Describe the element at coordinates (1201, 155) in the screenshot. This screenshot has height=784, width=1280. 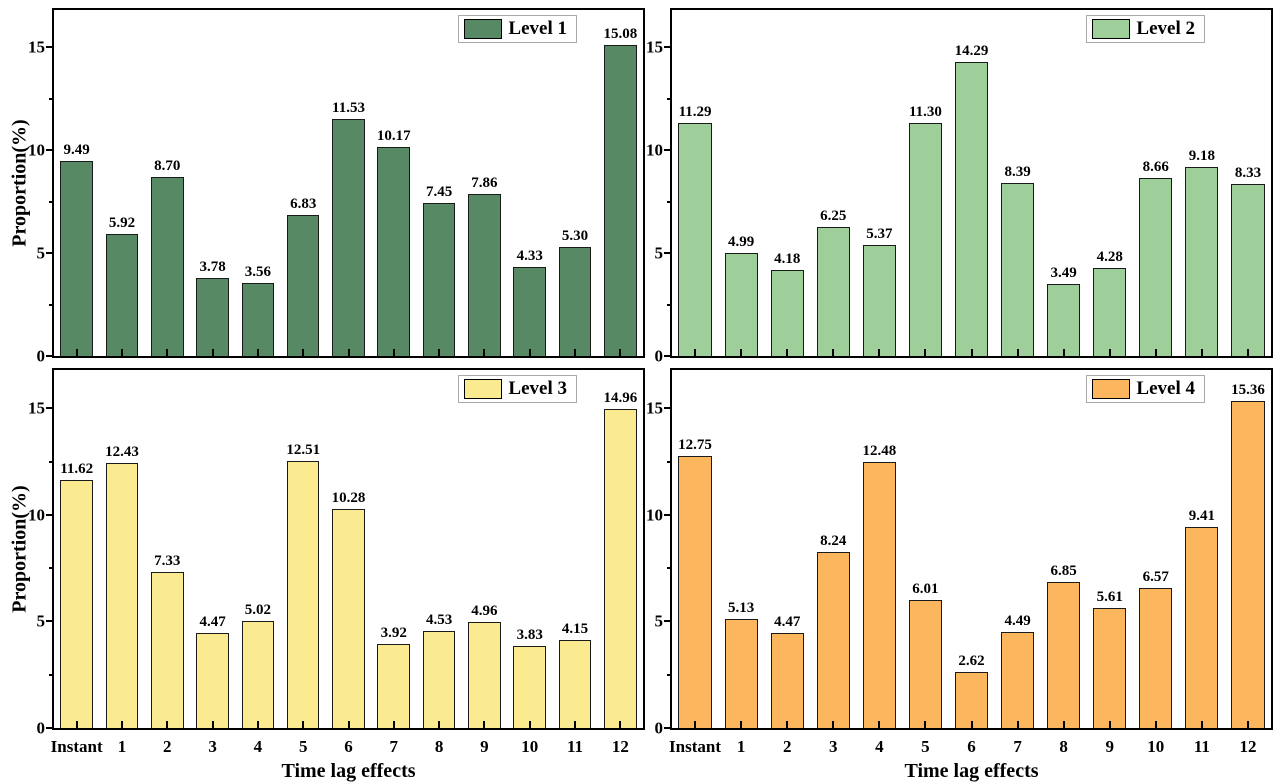
I see `bar-value-label: 9.18` at that location.